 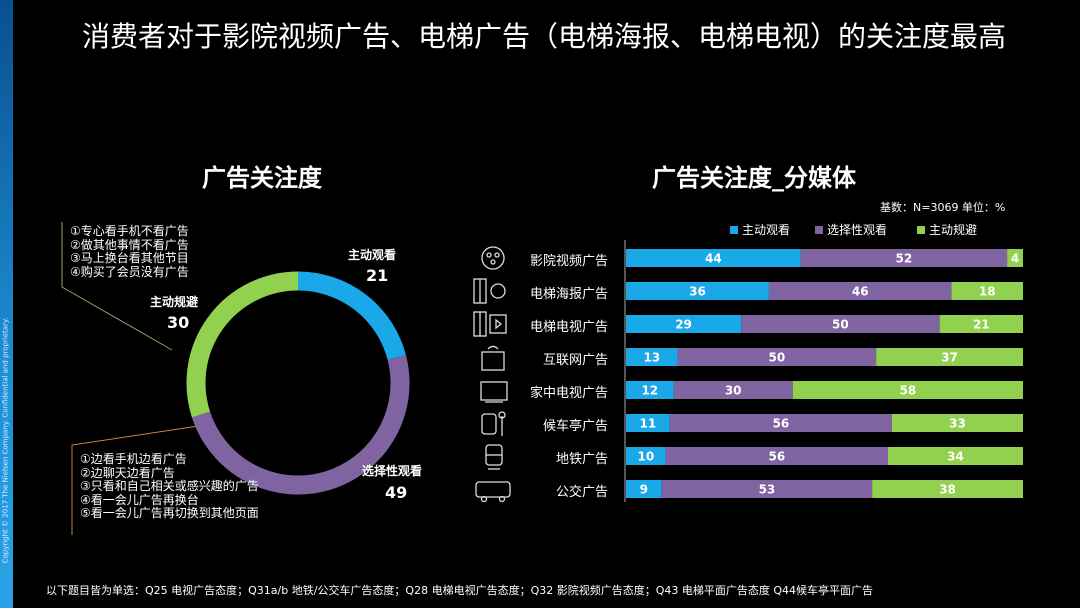 What do you see at coordinates (493, 492) in the screenshot?
I see `bus-icon` at bounding box center [493, 492].